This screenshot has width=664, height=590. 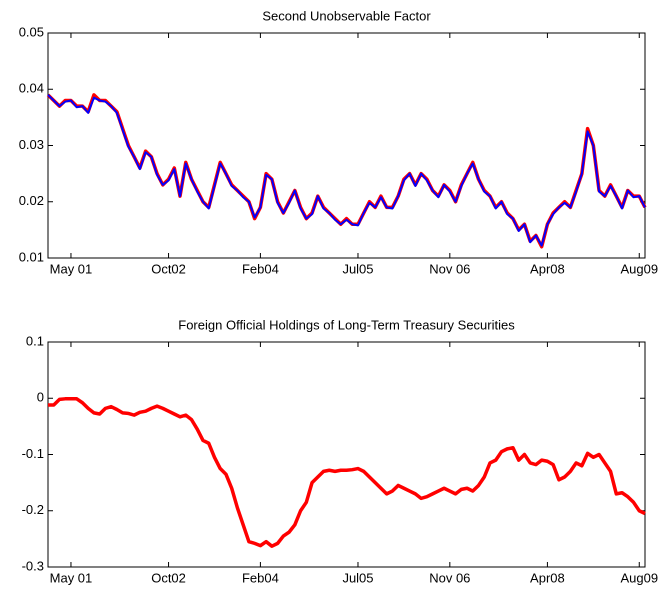 What do you see at coordinates (35, 340) in the screenshot?
I see `y-tick-label: 0.1` at bounding box center [35, 340].